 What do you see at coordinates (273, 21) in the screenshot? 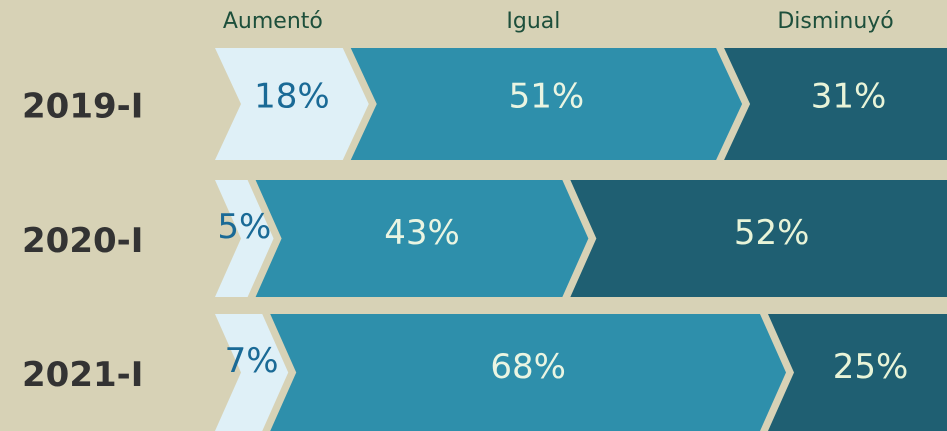
I see `legend-label: Aumentó` at bounding box center [273, 21].